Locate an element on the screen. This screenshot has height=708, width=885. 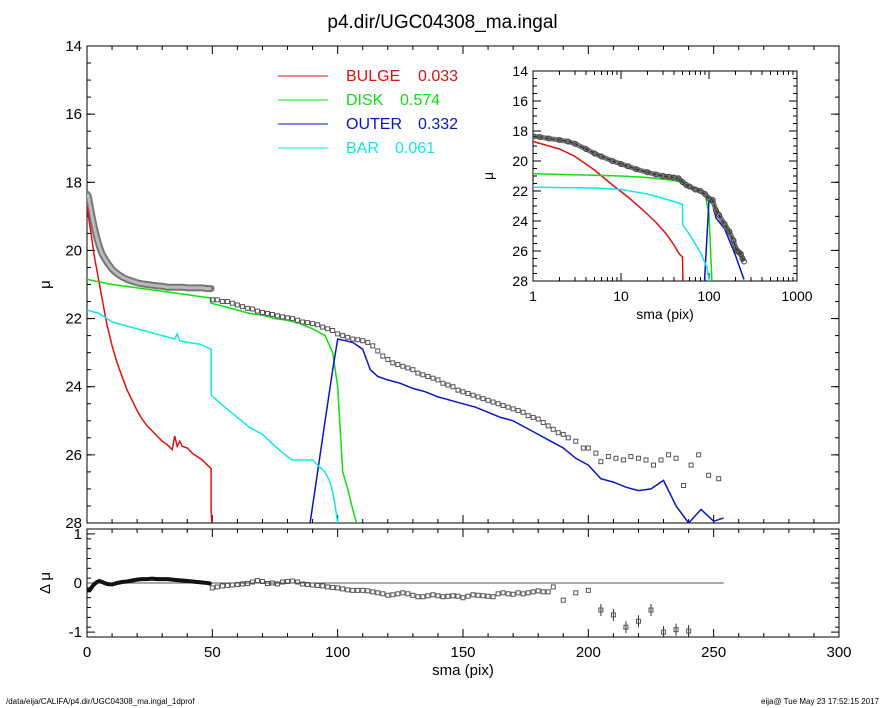
y-tick-label: 16 is located at coordinates (73, 114).